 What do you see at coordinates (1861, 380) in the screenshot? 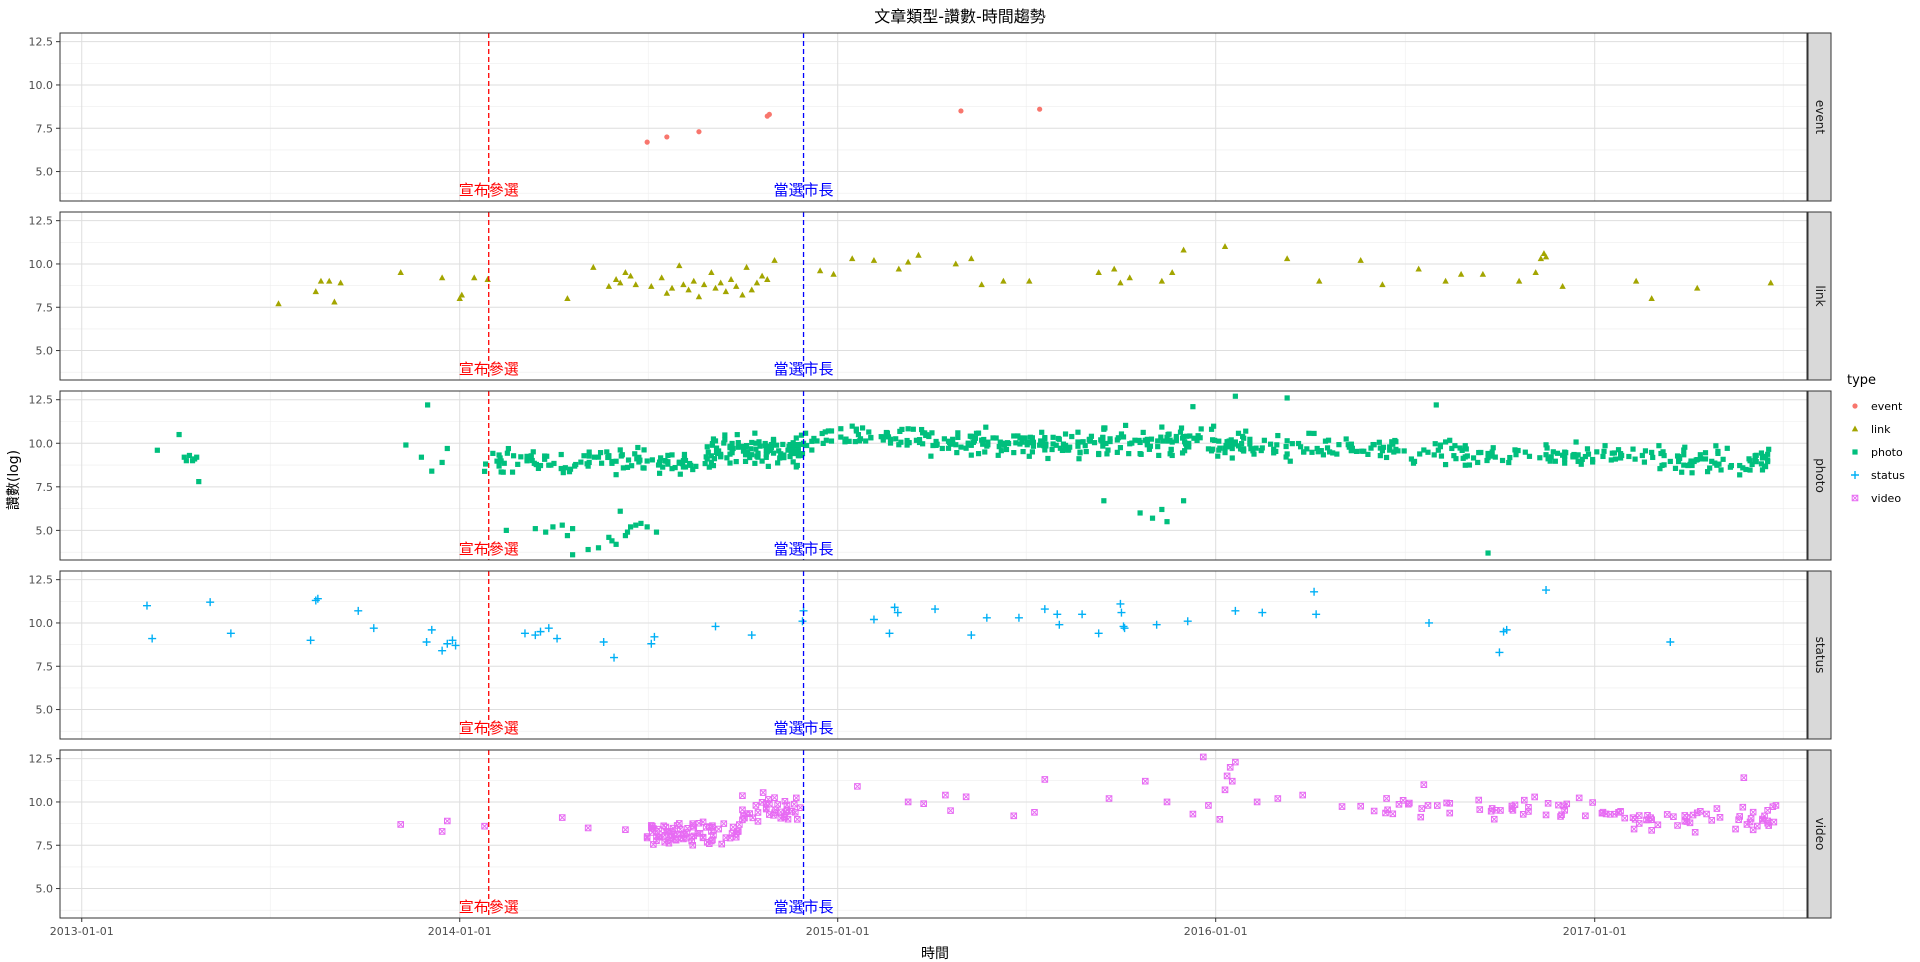
I see `legend-title: type` at bounding box center [1861, 380].